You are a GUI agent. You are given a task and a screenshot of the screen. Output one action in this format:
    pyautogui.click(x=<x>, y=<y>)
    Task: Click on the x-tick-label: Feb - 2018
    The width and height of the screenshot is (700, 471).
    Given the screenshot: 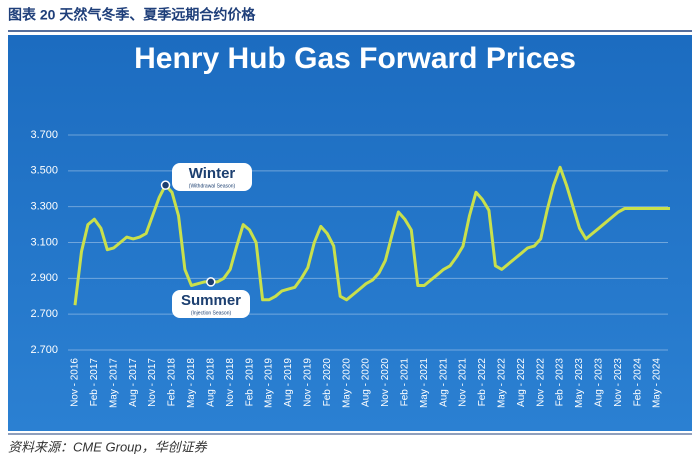 What is the action you would take?
    pyautogui.click(x=172, y=382)
    